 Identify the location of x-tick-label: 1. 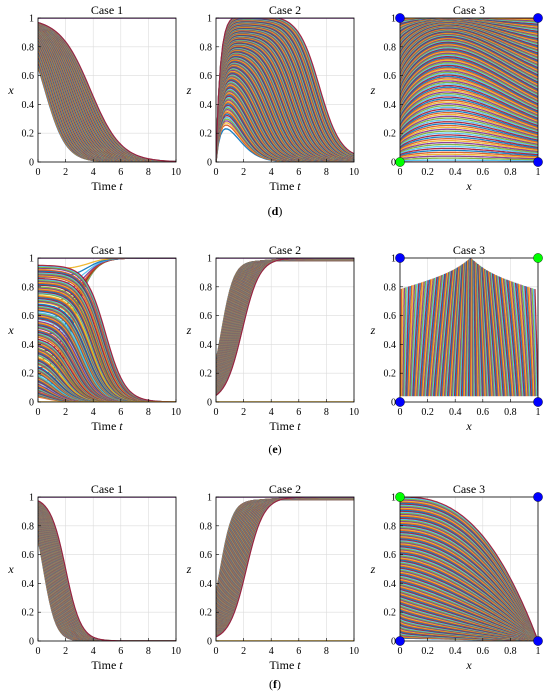
(538, 172).